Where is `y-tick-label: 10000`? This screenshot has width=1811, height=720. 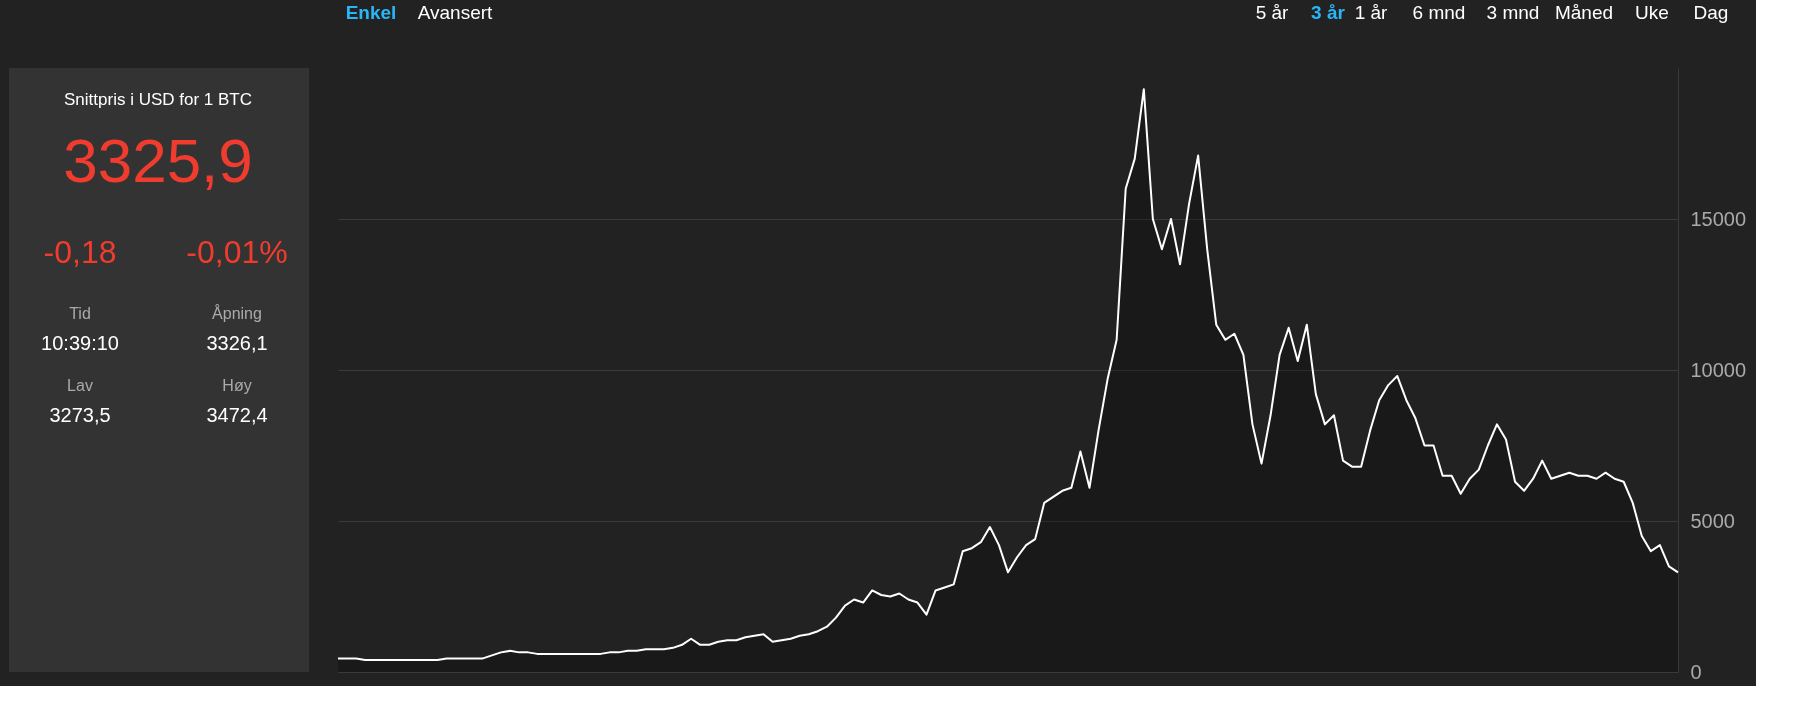 y-tick-label: 10000 is located at coordinates (1718, 369).